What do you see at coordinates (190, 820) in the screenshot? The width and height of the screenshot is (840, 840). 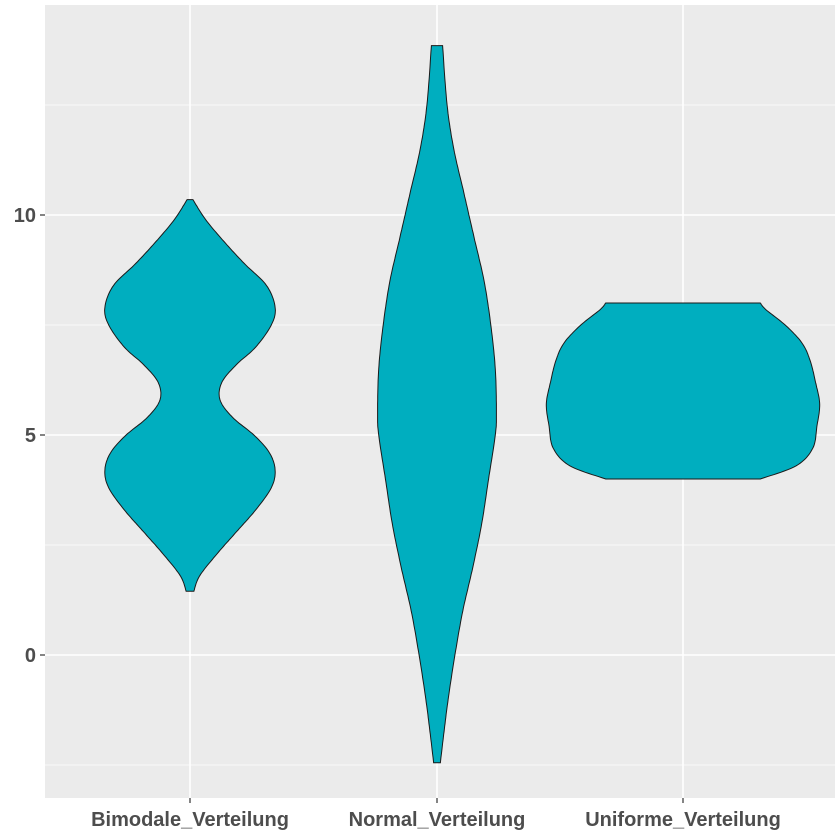 I see `x-tick-label: Bimodale_Verteilung` at bounding box center [190, 820].